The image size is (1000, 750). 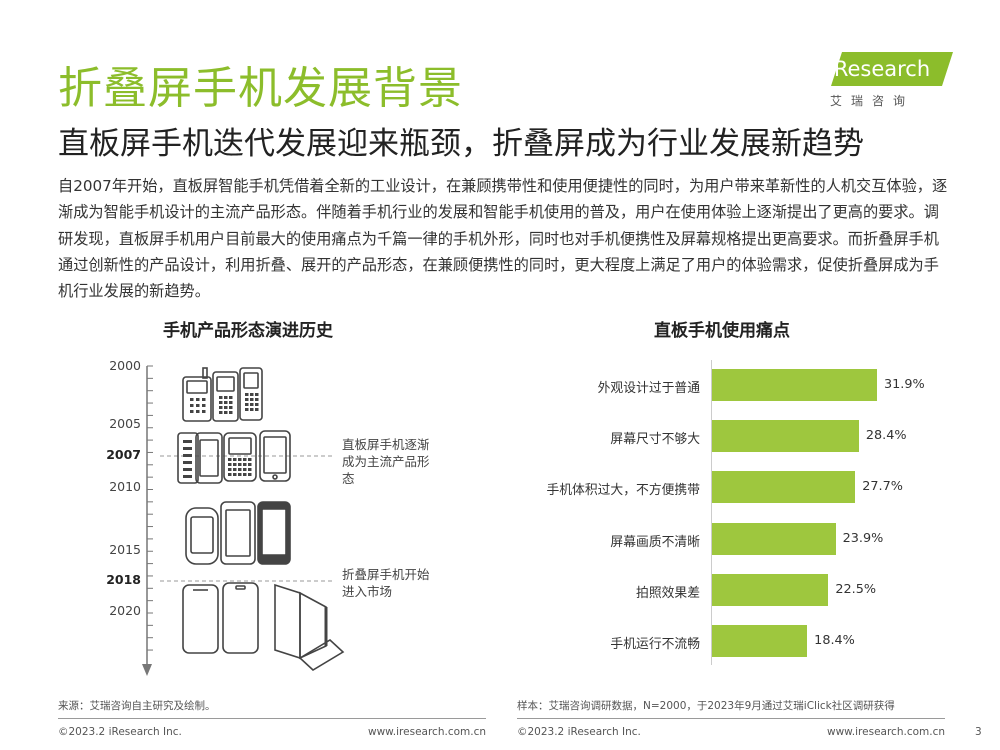 What do you see at coordinates (886, 436) in the screenshot?
I see `value-label: 28.4%` at bounding box center [886, 436].